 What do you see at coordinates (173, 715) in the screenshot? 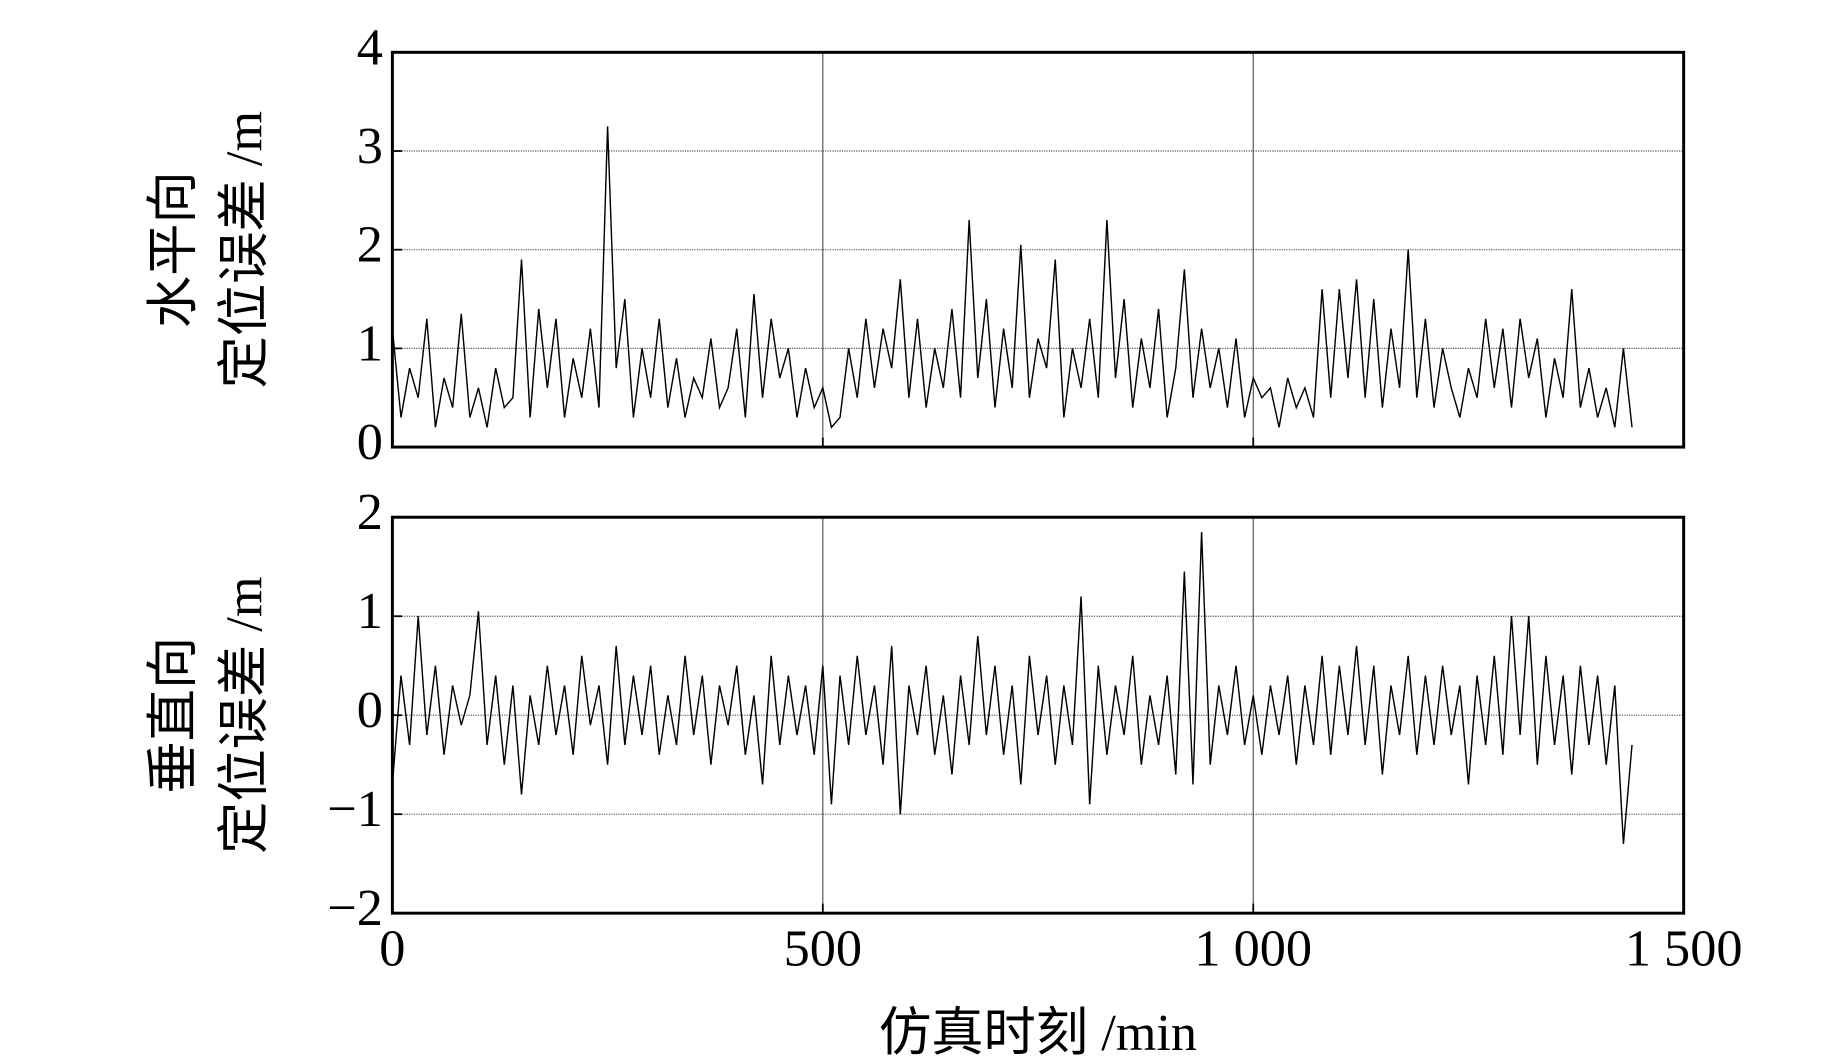
I see `y-axis-label: 垂直向` at bounding box center [173, 715].